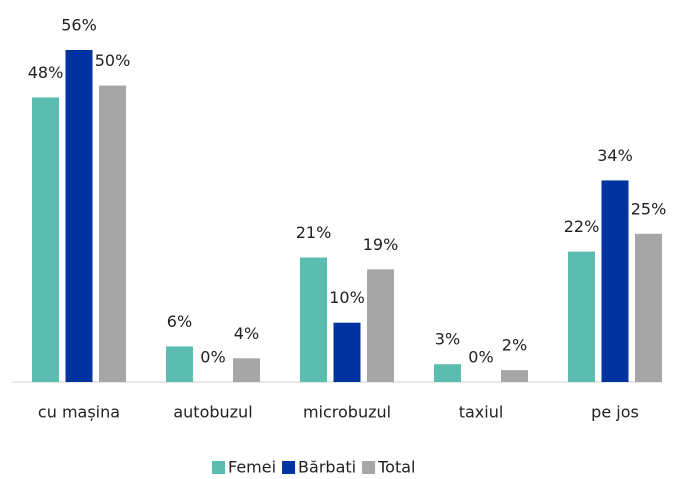  I want to click on value-label: 21%, so click(314, 232).